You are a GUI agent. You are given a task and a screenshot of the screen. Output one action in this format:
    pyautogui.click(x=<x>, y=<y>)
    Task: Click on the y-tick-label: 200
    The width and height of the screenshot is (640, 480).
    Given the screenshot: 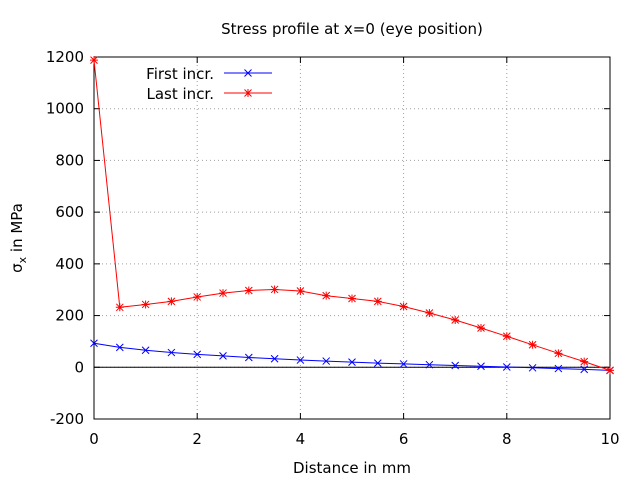 What is the action you would take?
    pyautogui.click(x=69, y=316)
    